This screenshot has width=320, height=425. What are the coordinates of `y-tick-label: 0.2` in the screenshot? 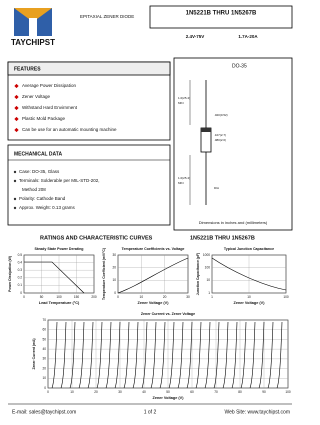 It's located at (20, 278).